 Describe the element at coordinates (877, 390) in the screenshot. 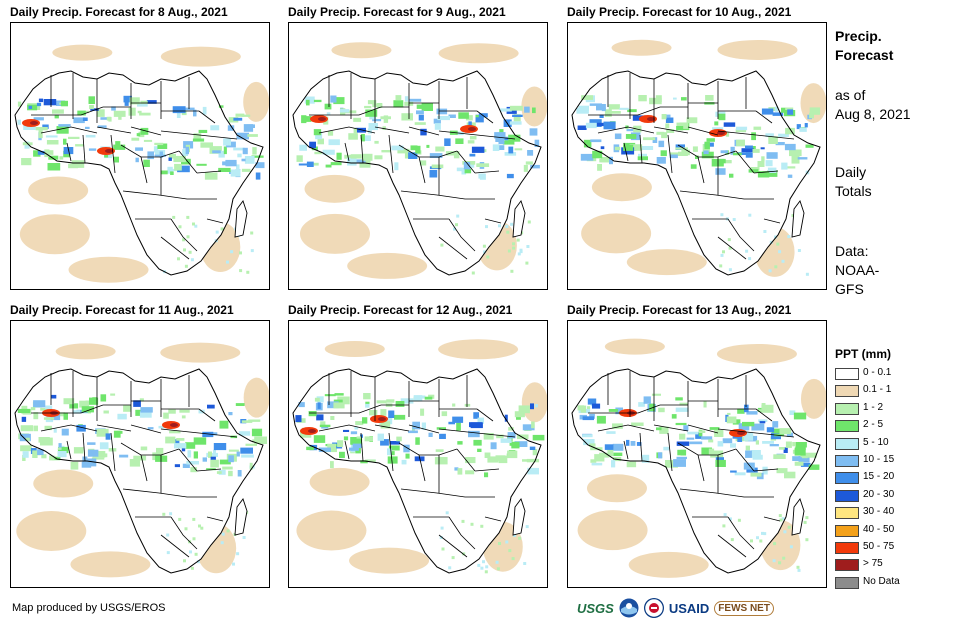

I see `legend-label: 0.1 - 1` at that location.